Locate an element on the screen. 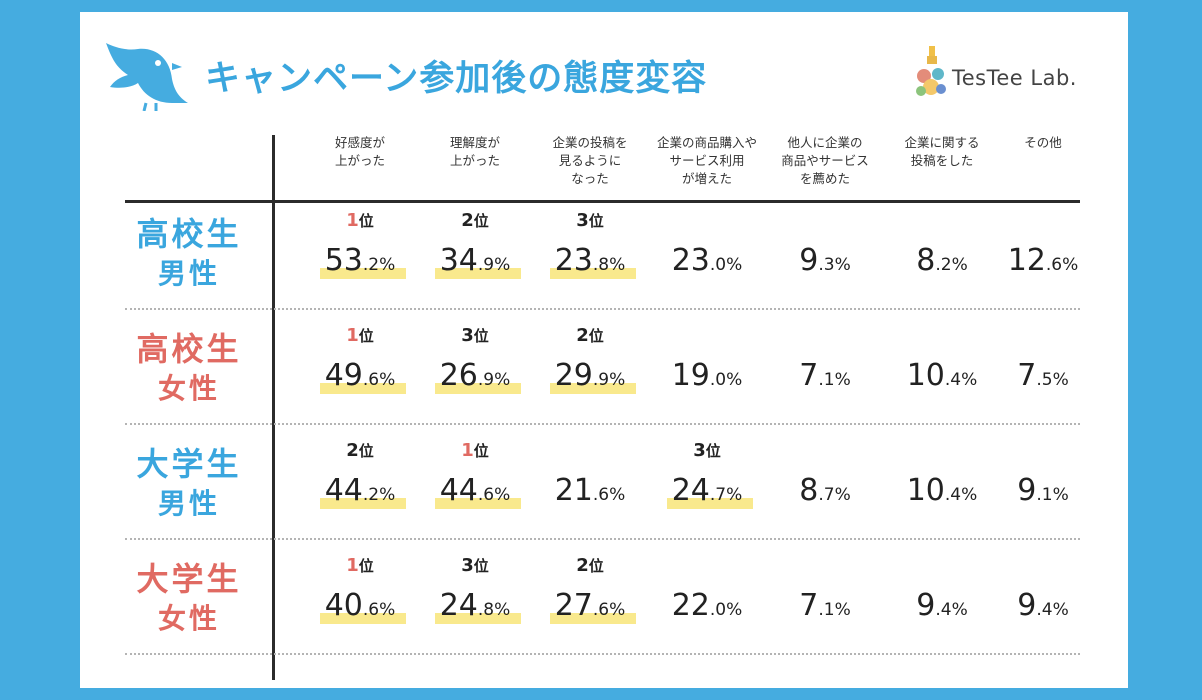 This screenshot has width=1202, height=700. column-header-line: 他人に企業の is located at coordinates (825, 142).